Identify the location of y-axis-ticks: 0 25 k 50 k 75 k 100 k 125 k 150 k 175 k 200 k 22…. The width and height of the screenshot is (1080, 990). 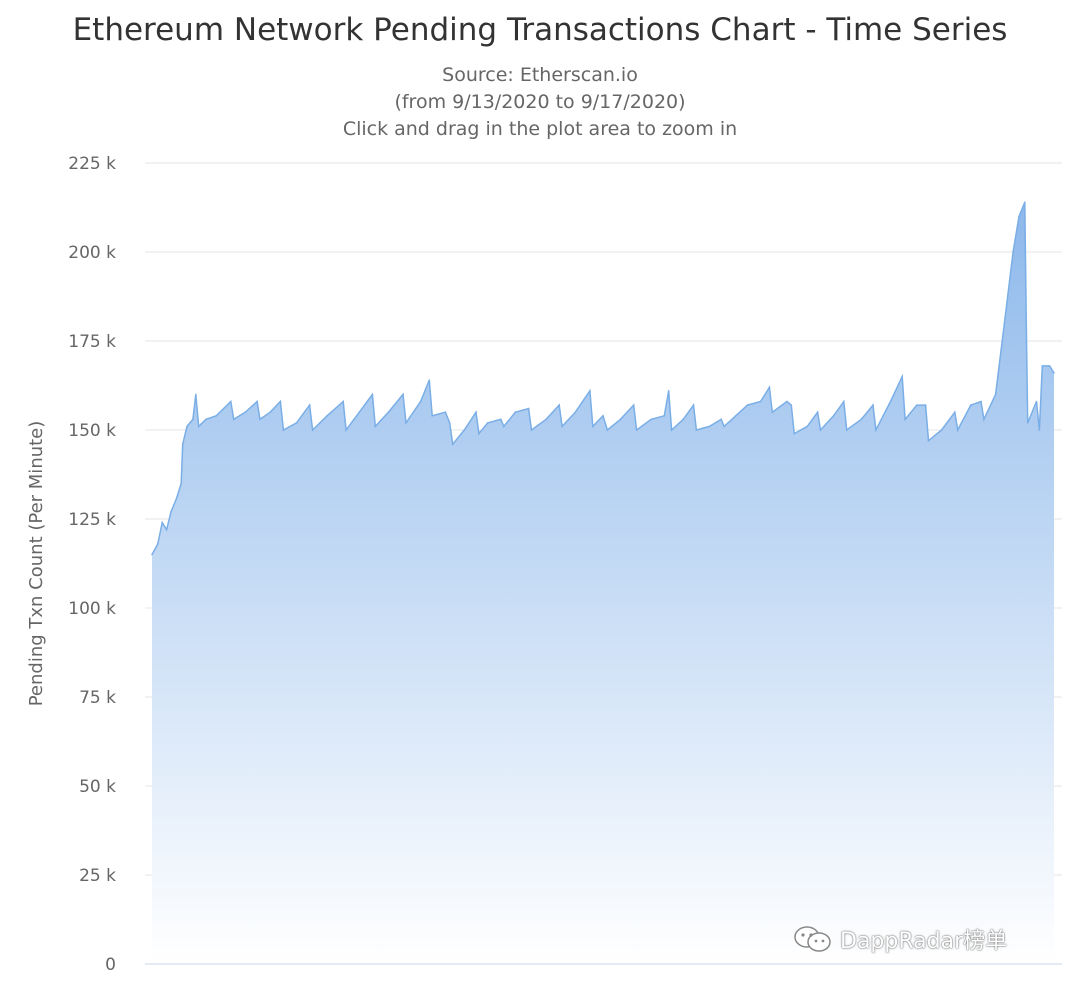
(92, 564).